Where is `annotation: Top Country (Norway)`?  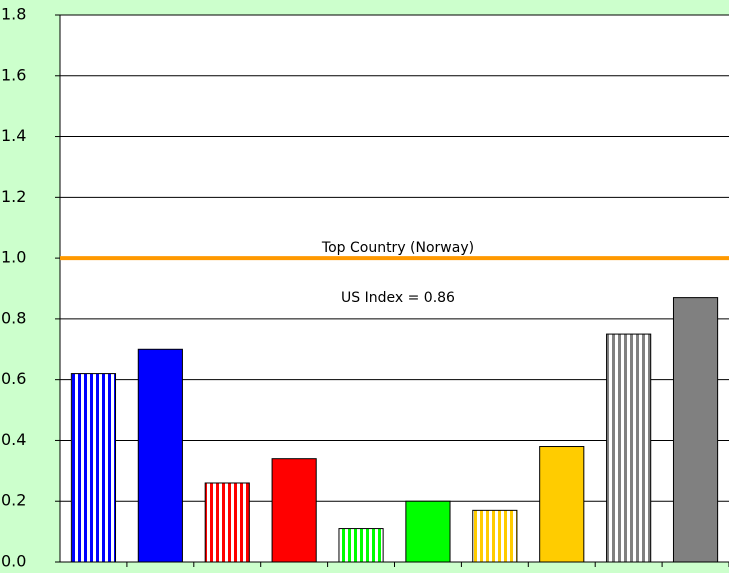 annotation: Top Country (Norway) is located at coordinates (397, 248).